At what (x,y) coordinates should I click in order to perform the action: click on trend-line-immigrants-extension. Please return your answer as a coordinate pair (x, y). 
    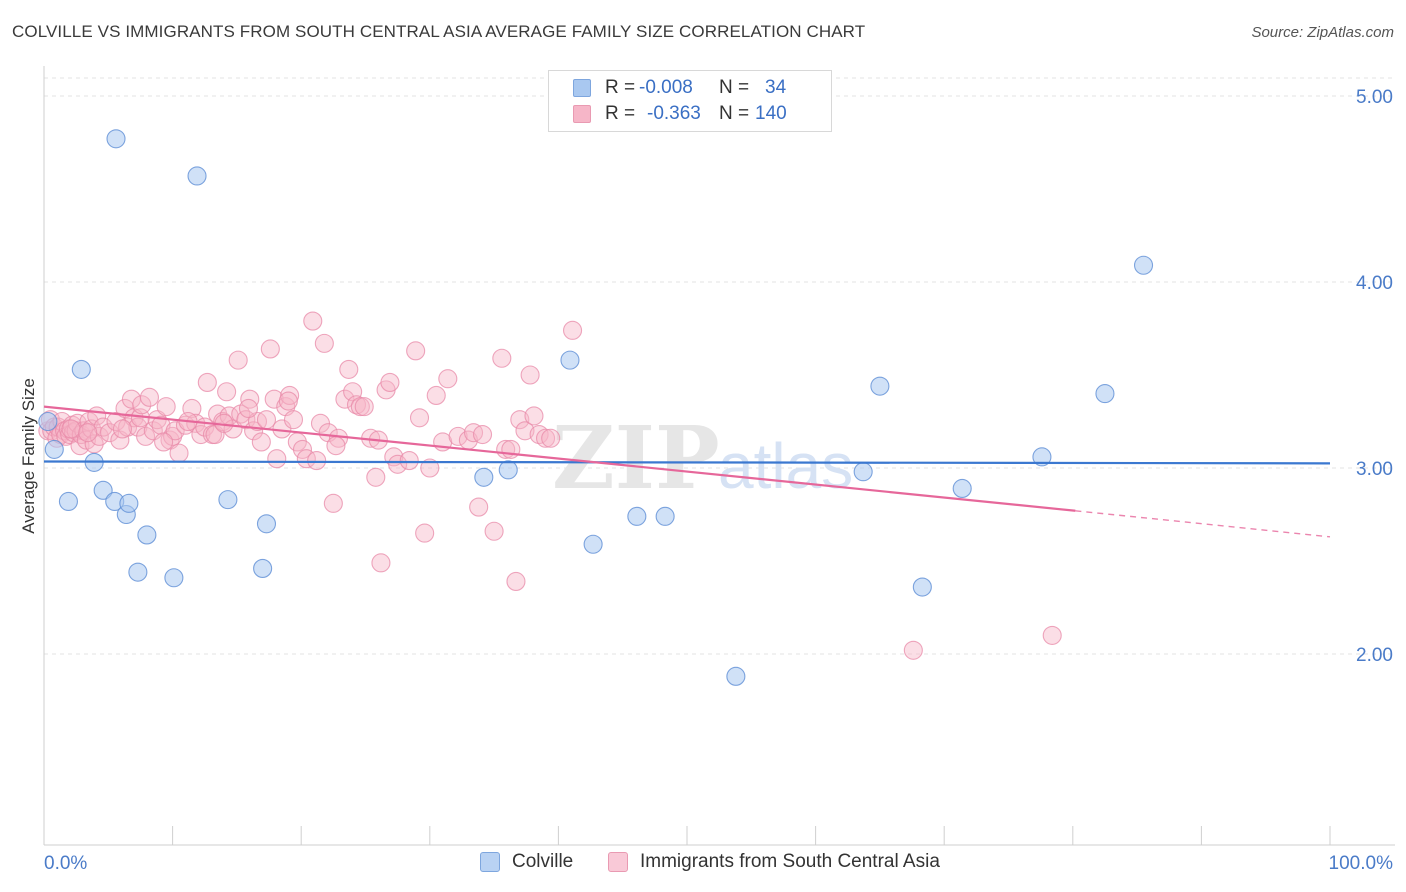
    Looking at the image, I should click on (1203, 524).